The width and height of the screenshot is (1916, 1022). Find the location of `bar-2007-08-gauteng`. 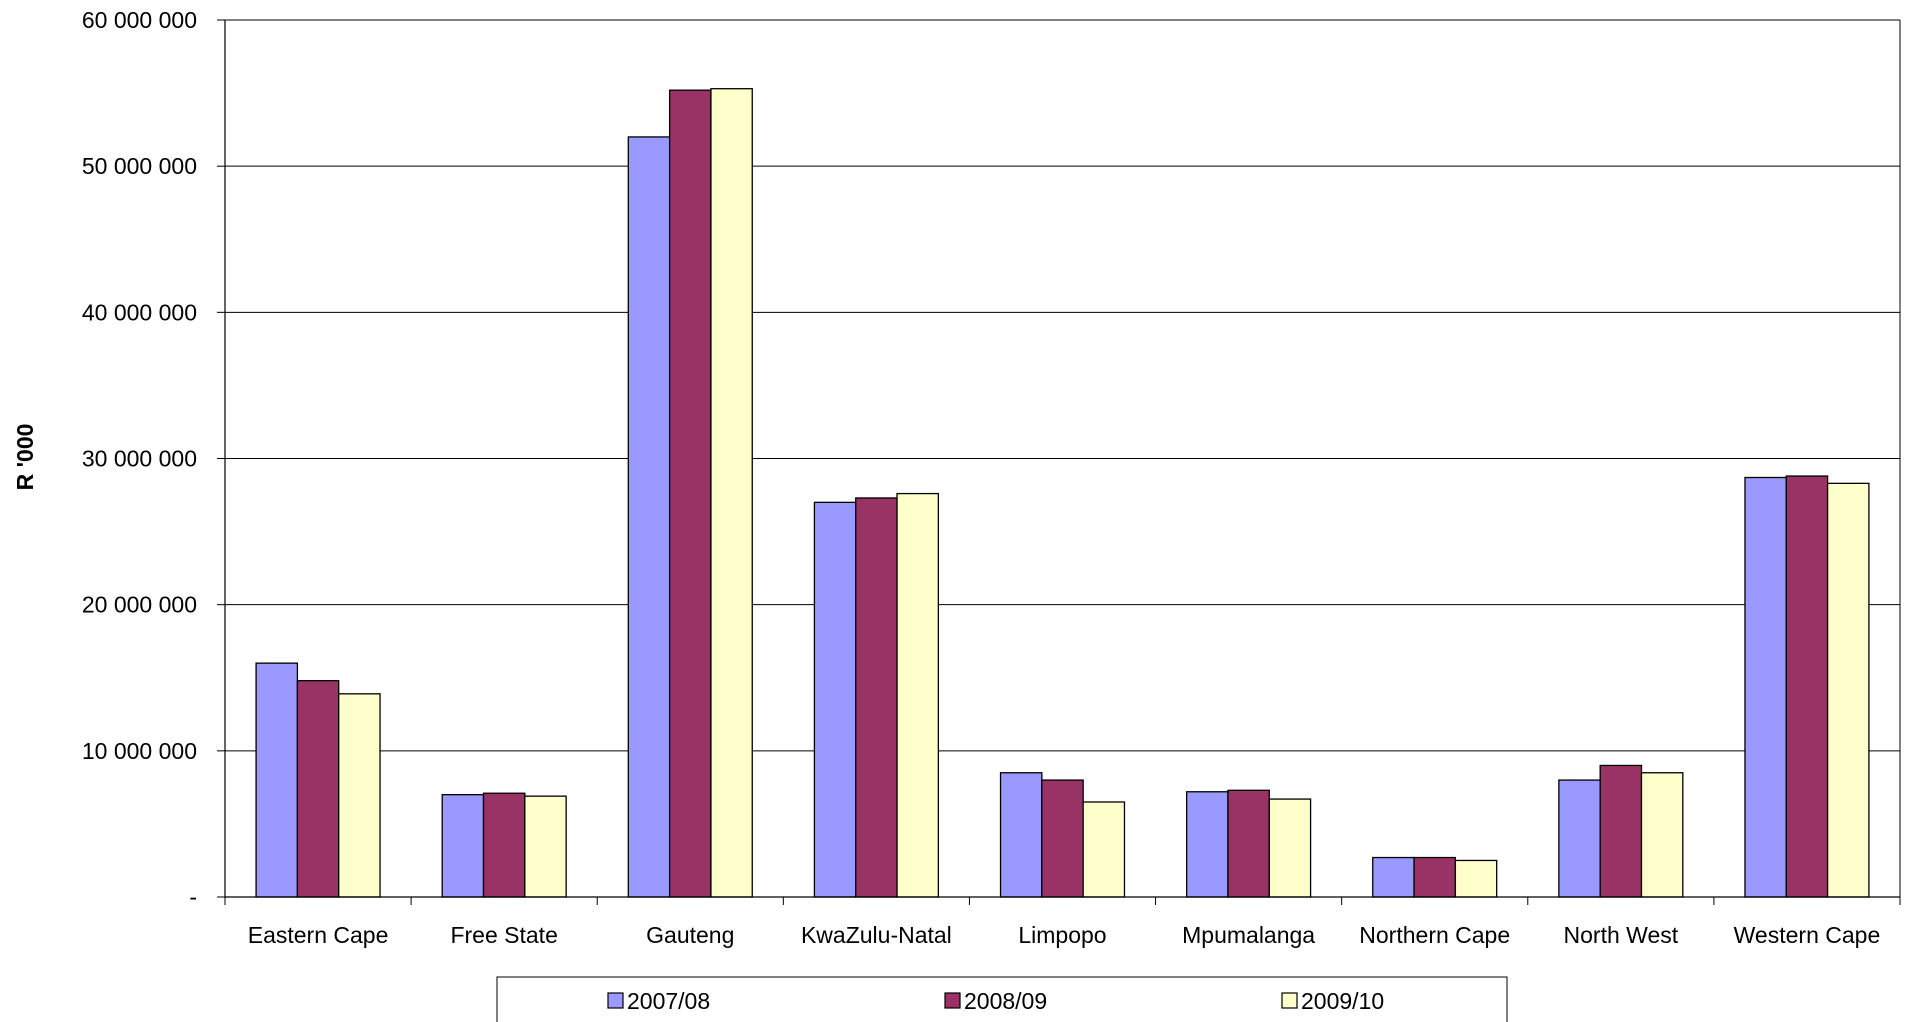

bar-2007-08-gauteng is located at coordinates (649, 517).